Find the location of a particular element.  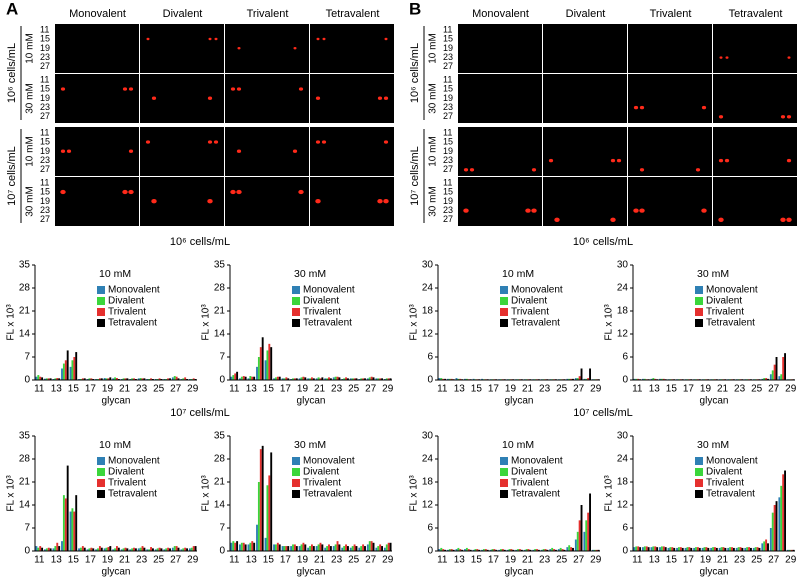

row-group-label: 10⁶ cells/mL is located at coordinates (12, 73).